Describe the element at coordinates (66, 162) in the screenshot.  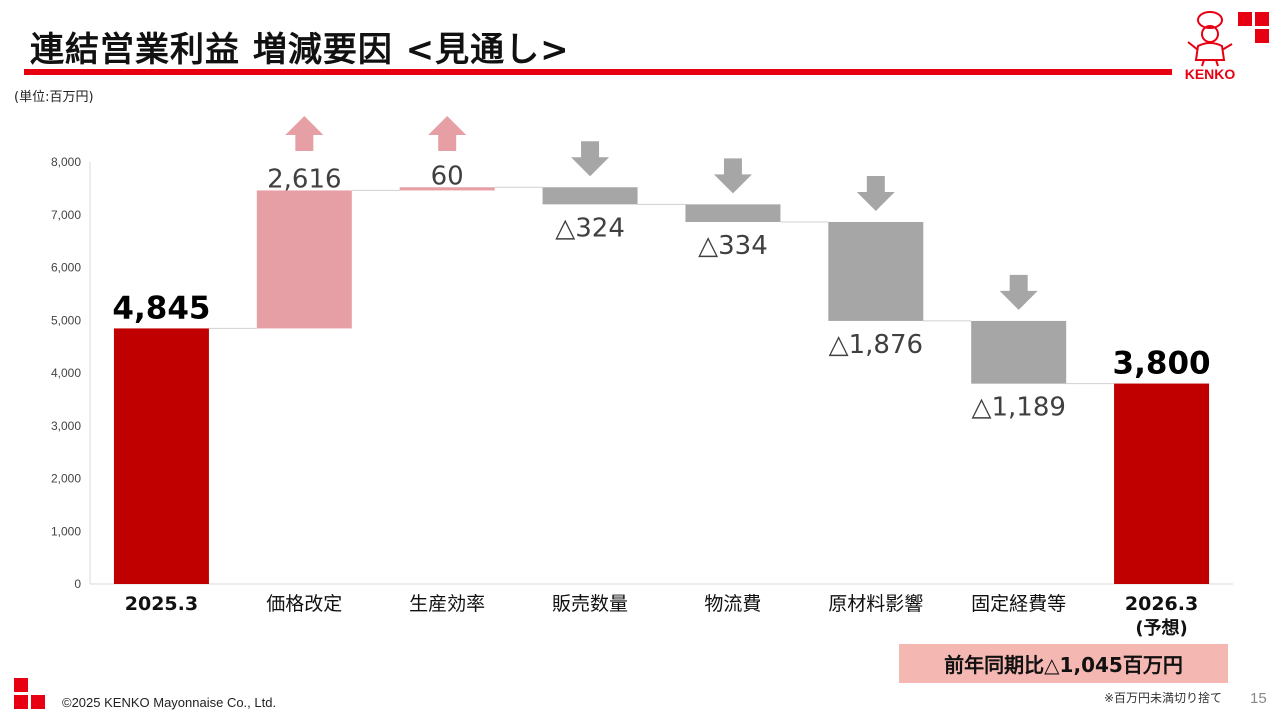
I see `y-tick-label: 8,000` at that location.